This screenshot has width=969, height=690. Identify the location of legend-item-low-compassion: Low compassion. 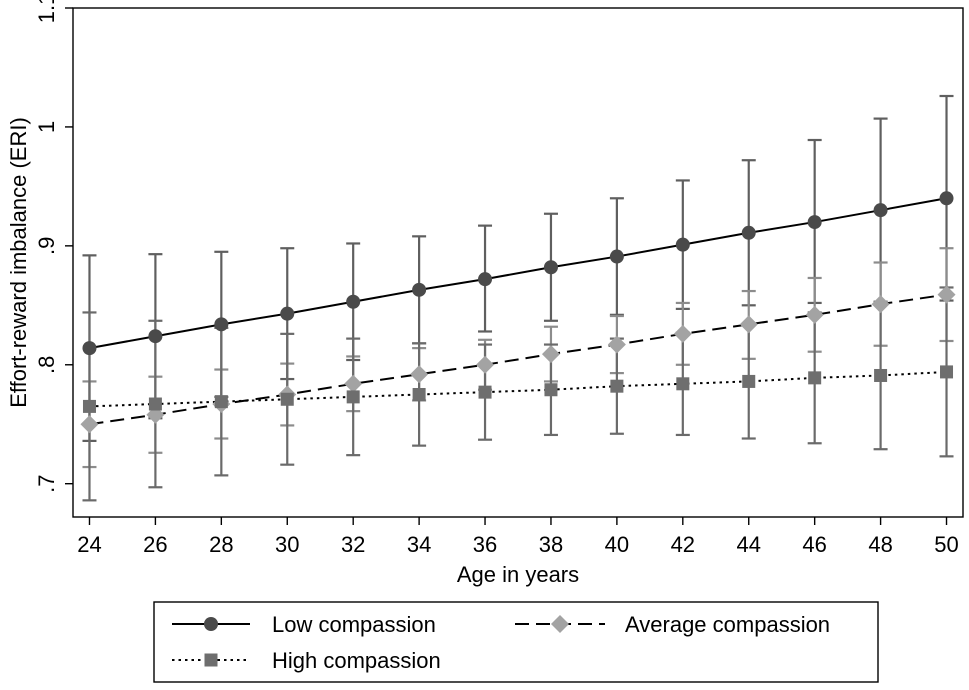
(304, 624).